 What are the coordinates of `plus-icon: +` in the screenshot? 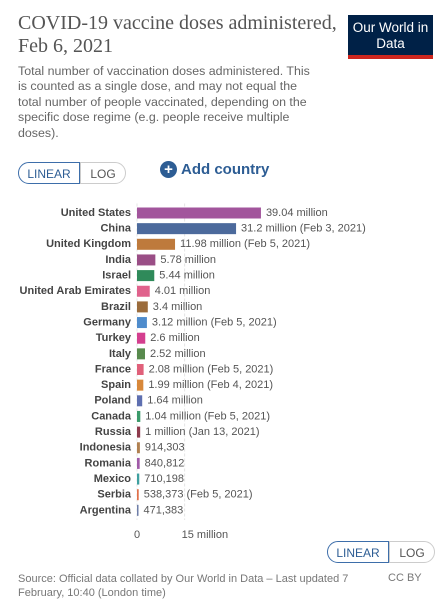 It's located at (168, 169).